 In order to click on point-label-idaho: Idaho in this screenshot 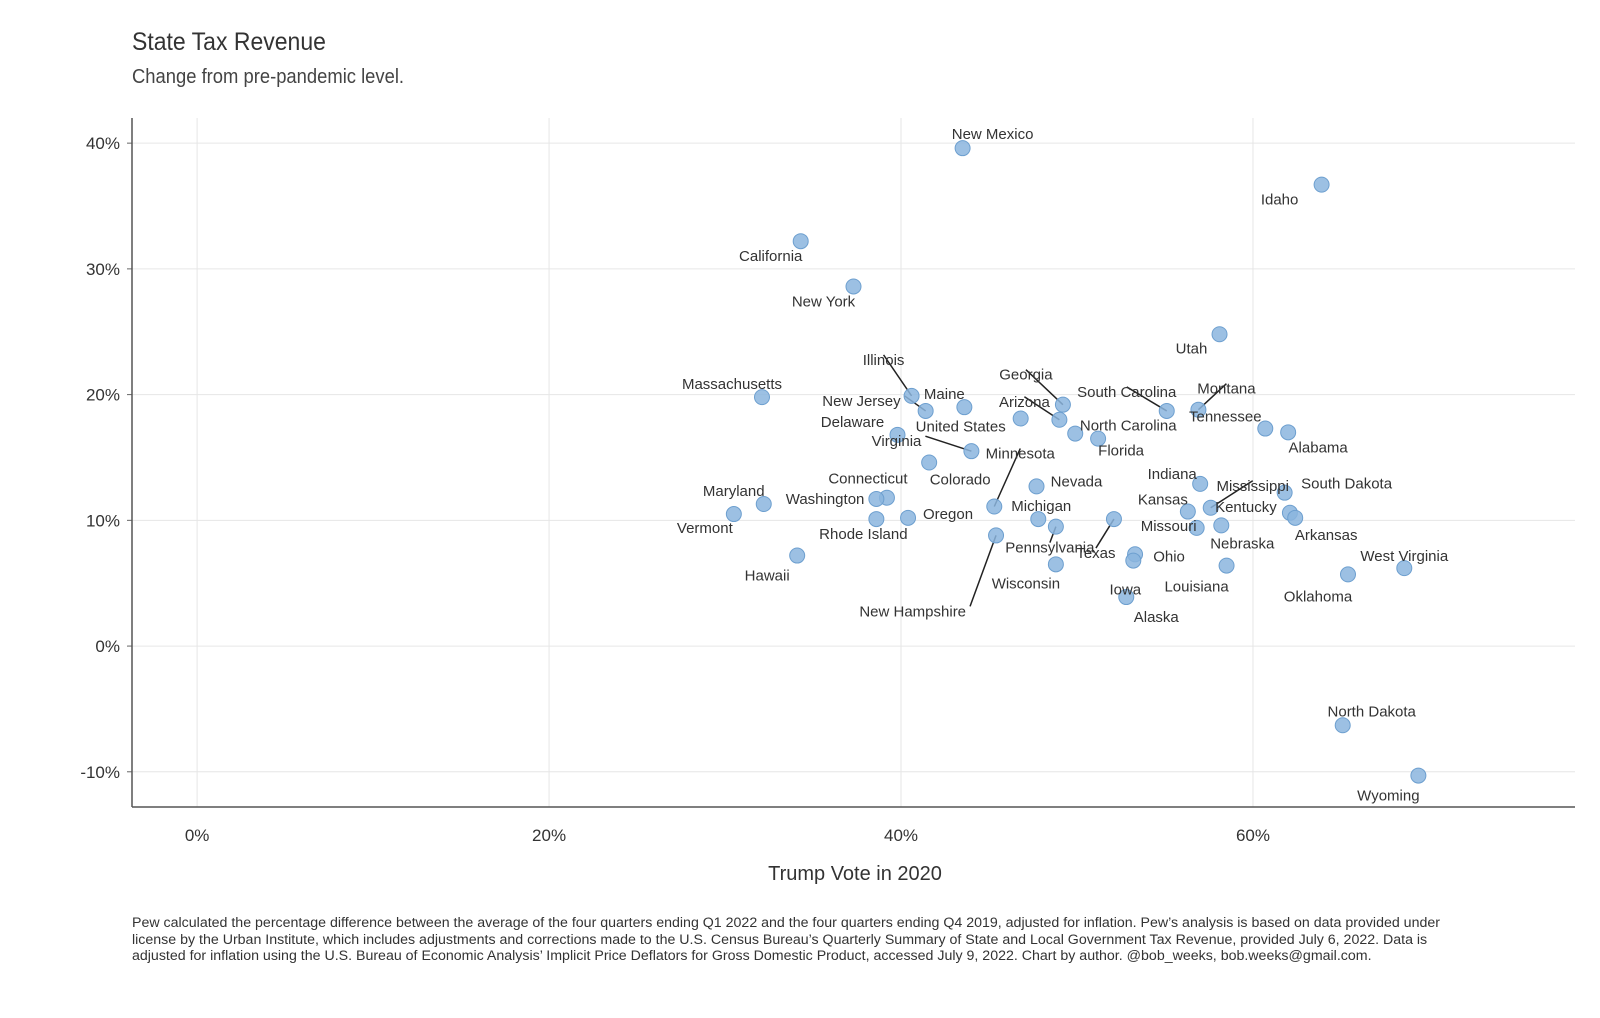, I will do `click(1280, 200)`.